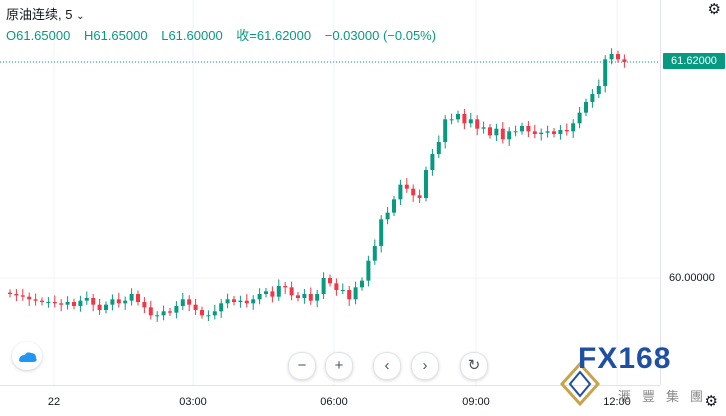 The width and height of the screenshot is (726, 416). What do you see at coordinates (330, 400) in the screenshot?
I see `time-axis: 22 03:00 06:00 09:00 12:00` at bounding box center [330, 400].